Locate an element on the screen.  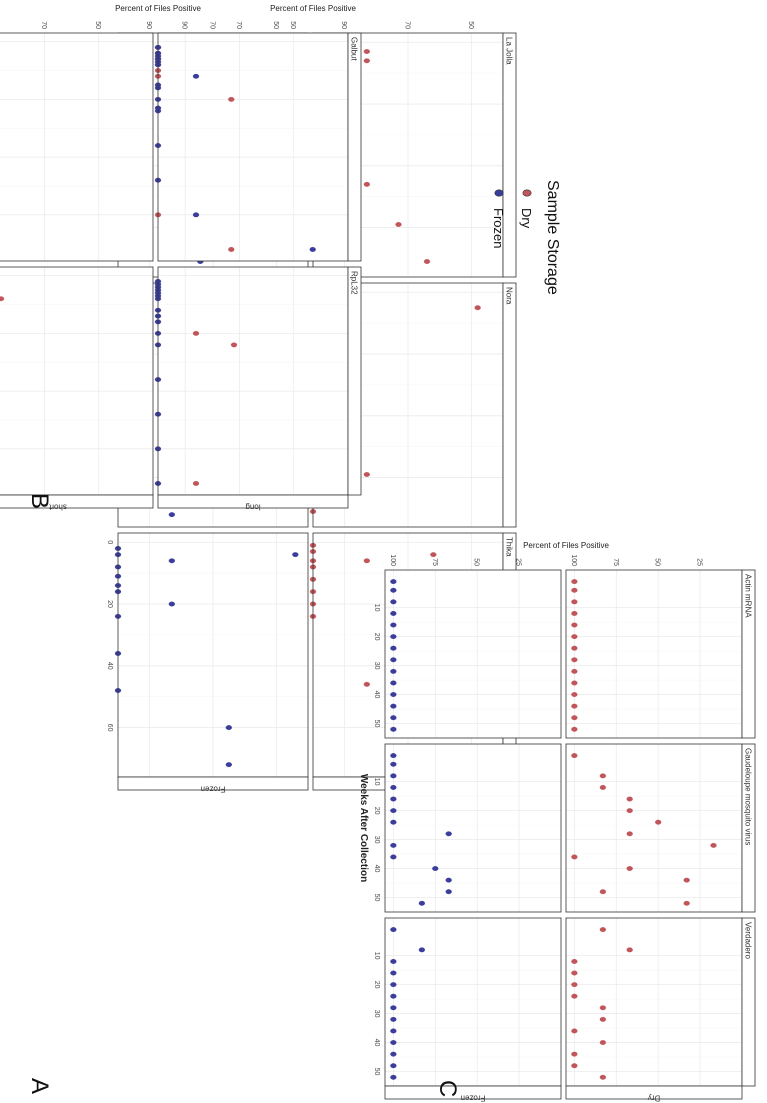
facet-strip-label: long is located at coordinates (252, 507).